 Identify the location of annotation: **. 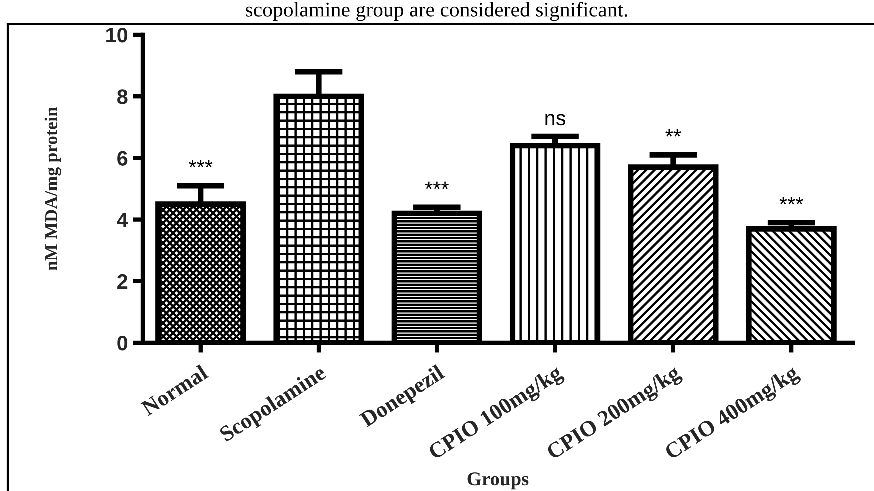
(674, 133).